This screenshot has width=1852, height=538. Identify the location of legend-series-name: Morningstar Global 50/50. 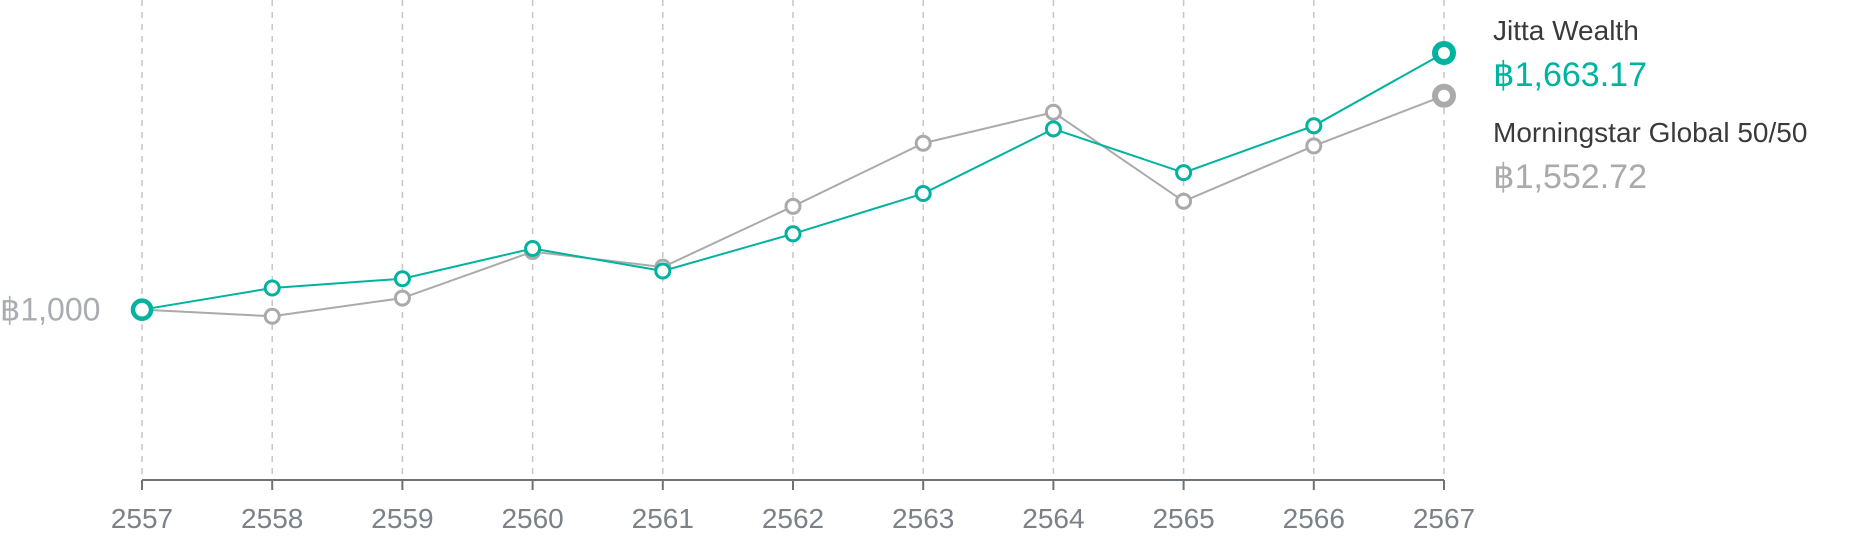
(1650, 132).